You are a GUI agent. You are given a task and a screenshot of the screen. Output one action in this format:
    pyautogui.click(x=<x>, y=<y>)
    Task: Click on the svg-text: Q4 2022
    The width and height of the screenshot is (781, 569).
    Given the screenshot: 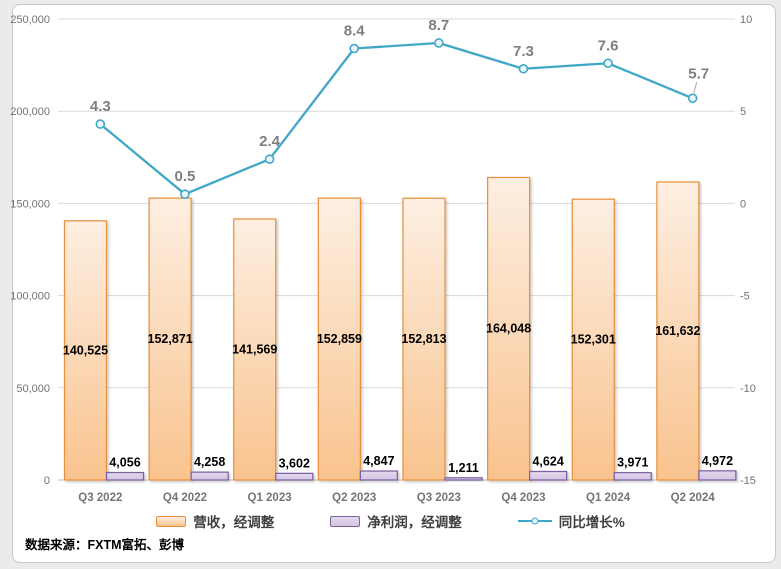 What is the action you would take?
    pyautogui.click(x=185, y=498)
    